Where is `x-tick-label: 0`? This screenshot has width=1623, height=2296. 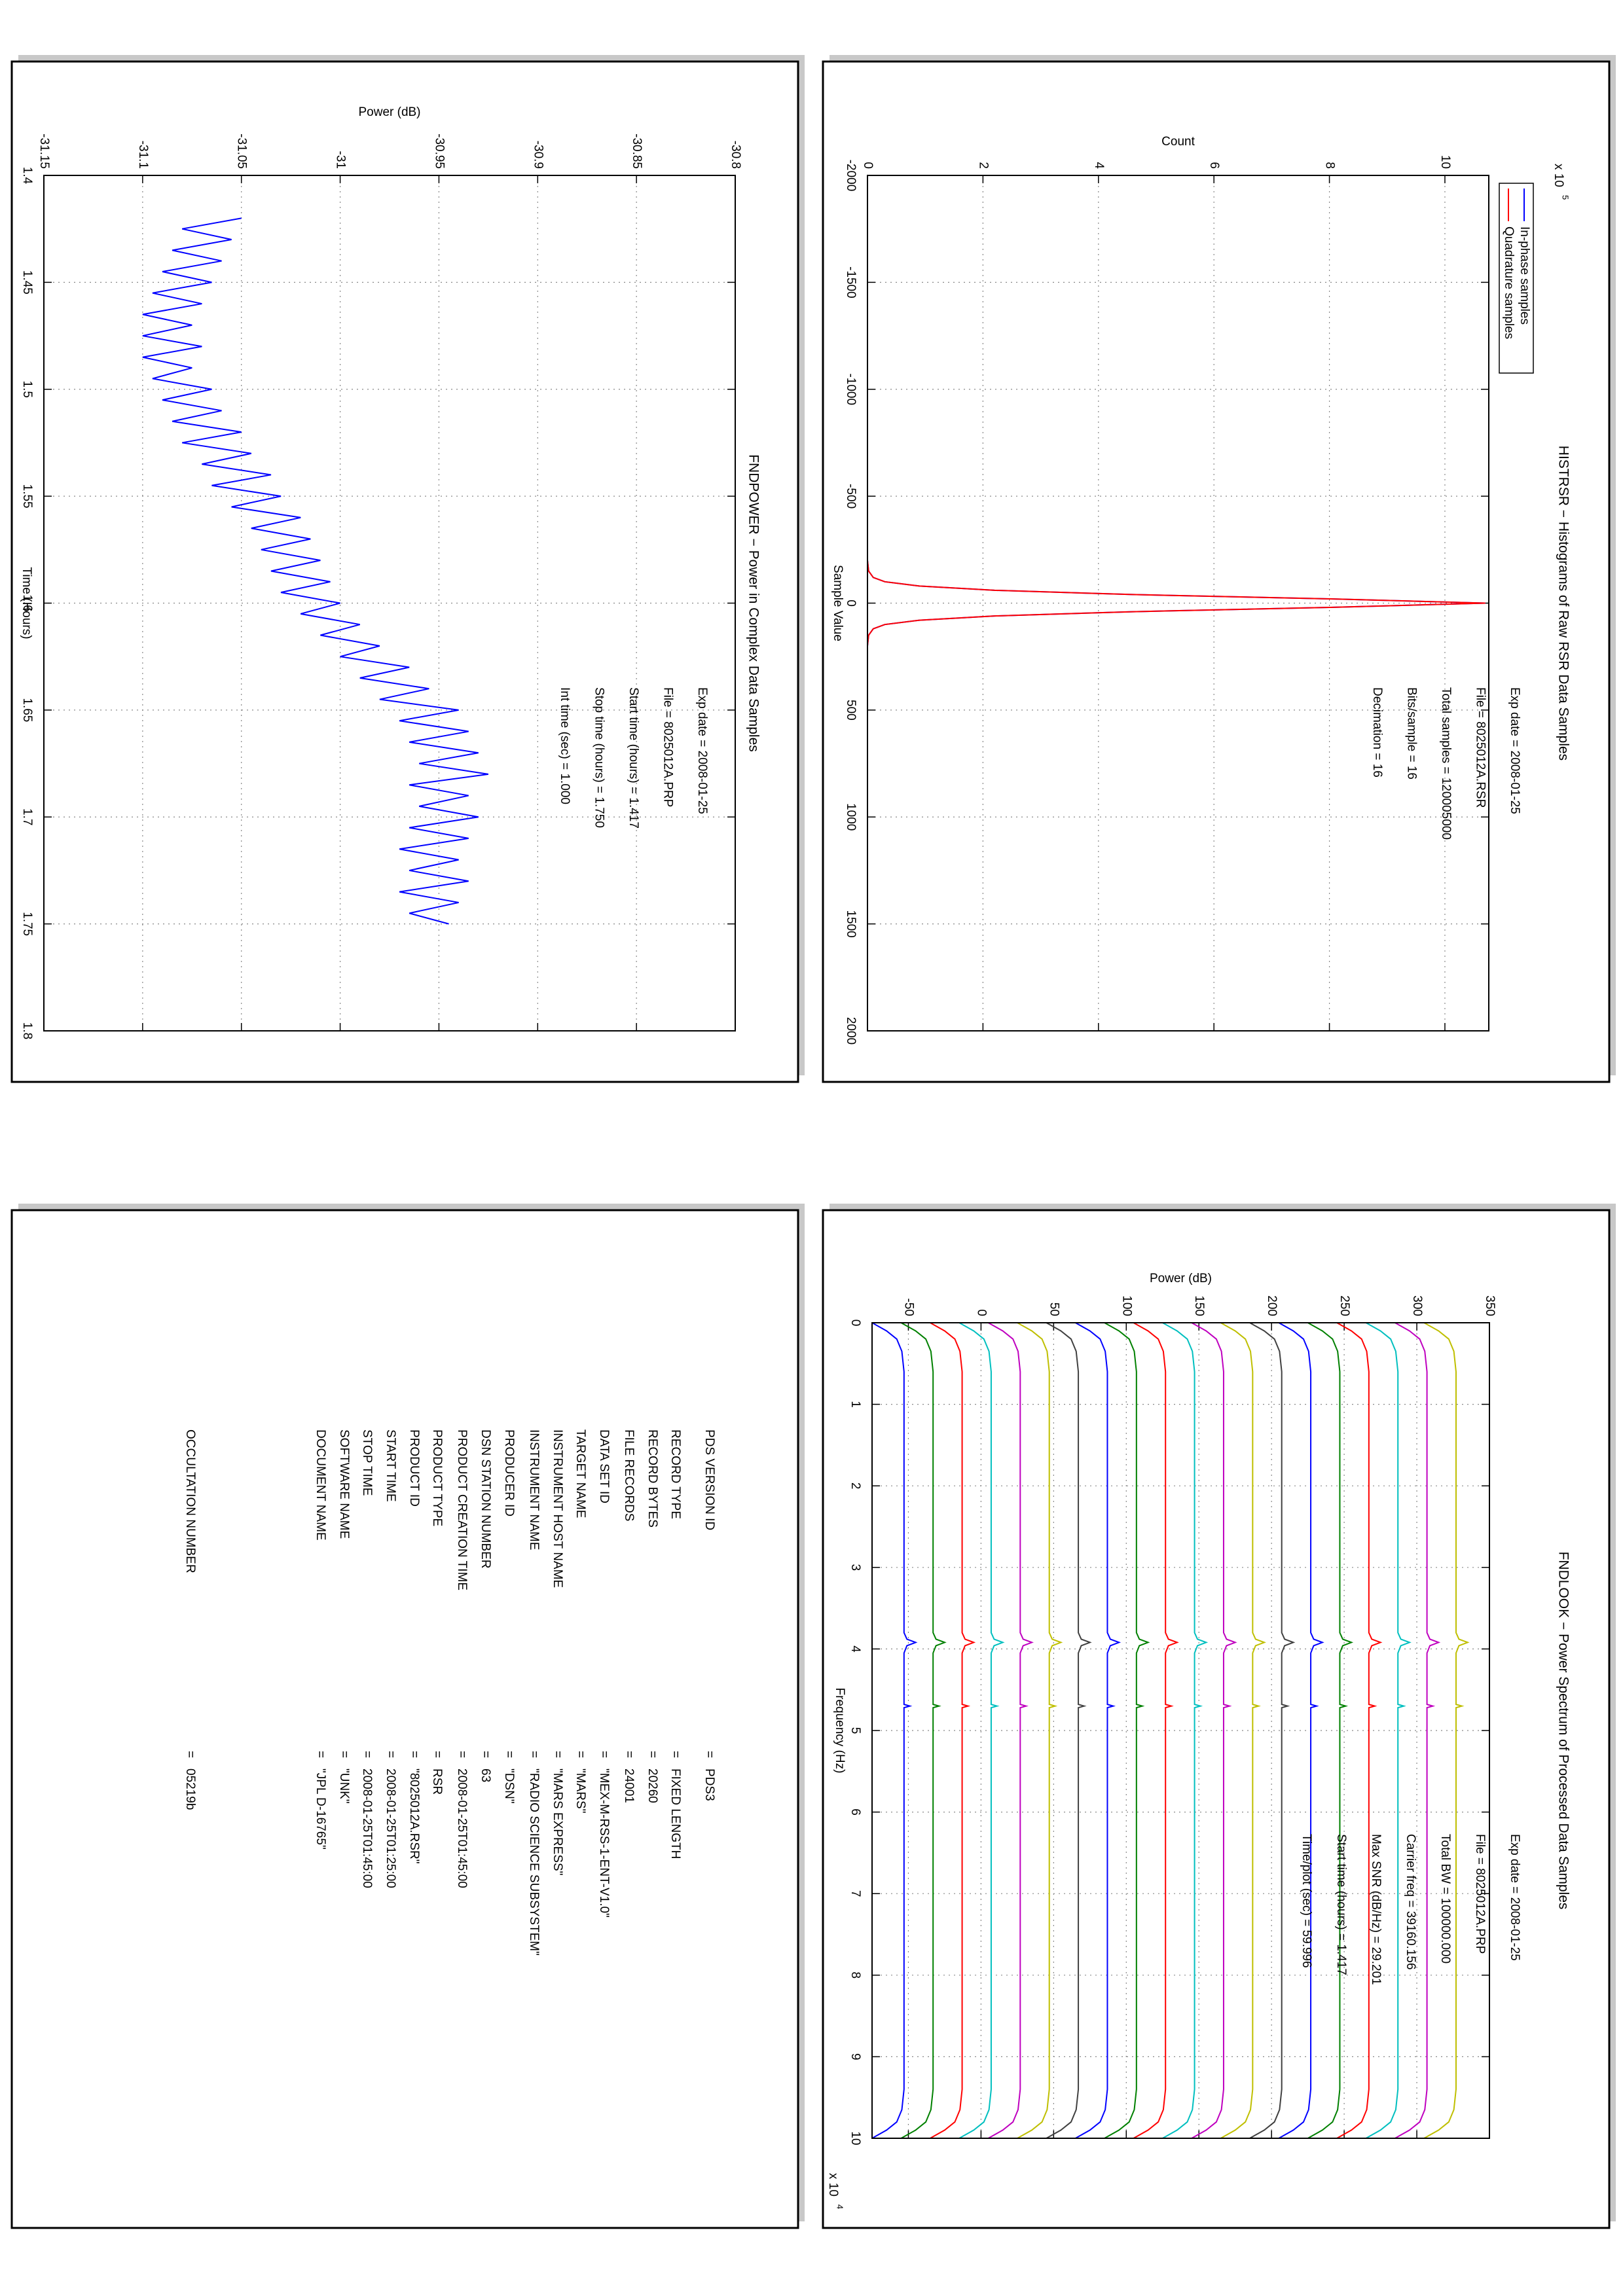 x-tick-label: 0 is located at coordinates (855, 1323).